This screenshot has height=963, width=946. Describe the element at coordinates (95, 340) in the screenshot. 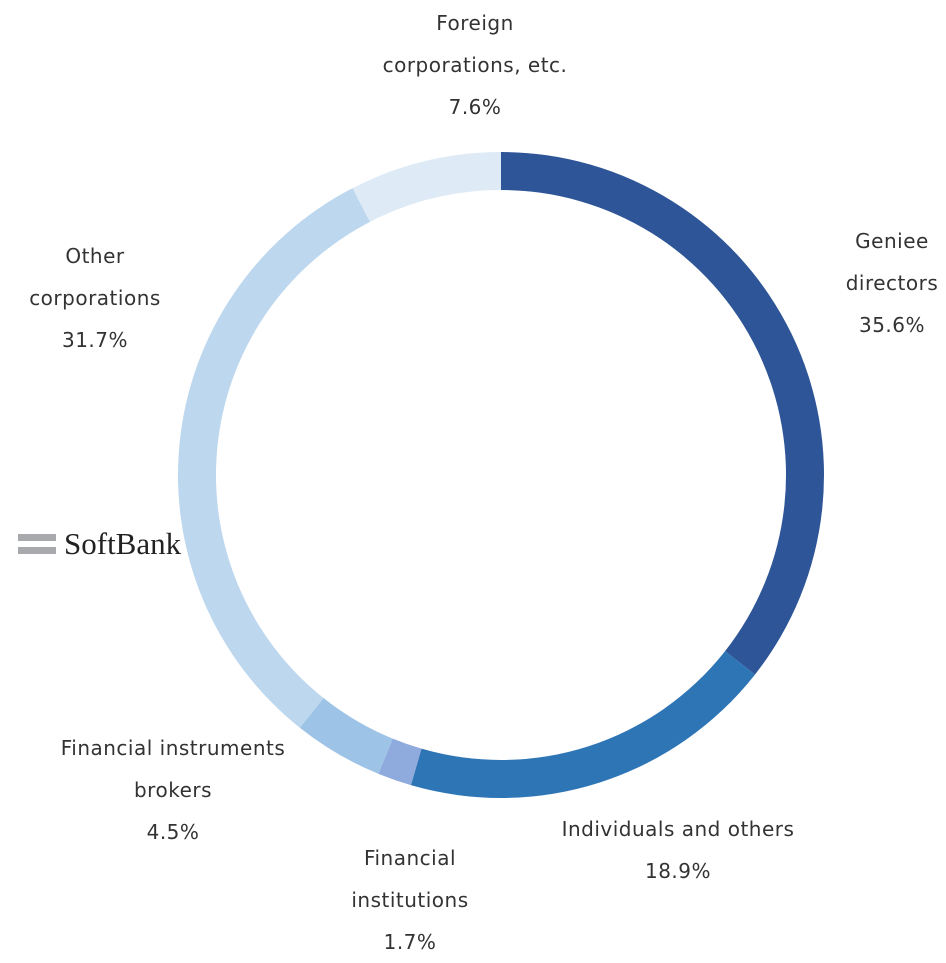

I see `value-label: 31.7%` at that location.